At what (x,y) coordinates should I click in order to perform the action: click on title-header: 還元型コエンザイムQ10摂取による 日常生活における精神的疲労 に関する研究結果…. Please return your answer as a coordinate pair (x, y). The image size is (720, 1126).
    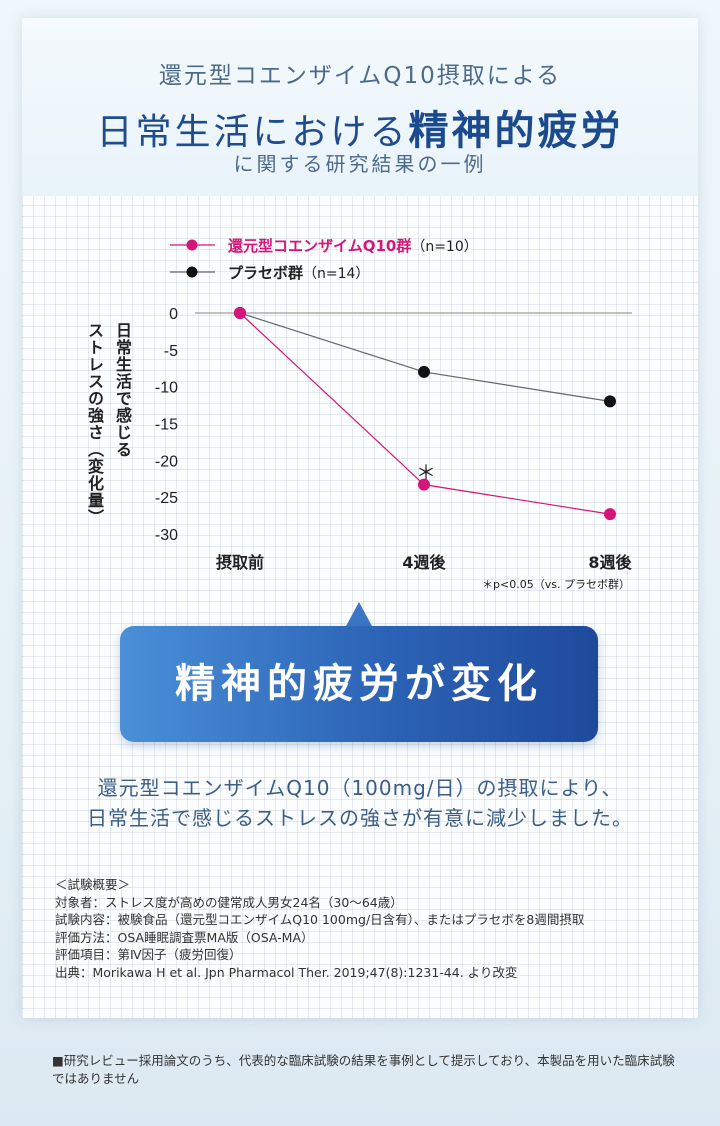
    Looking at the image, I should click on (360, 107).